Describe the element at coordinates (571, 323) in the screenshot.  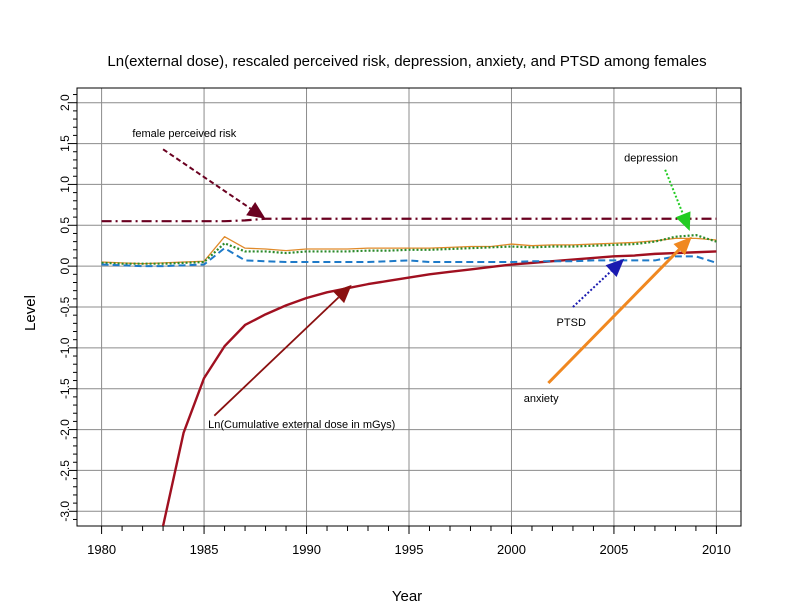
I see `annotation-ptsd-label: PTSD` at that location.